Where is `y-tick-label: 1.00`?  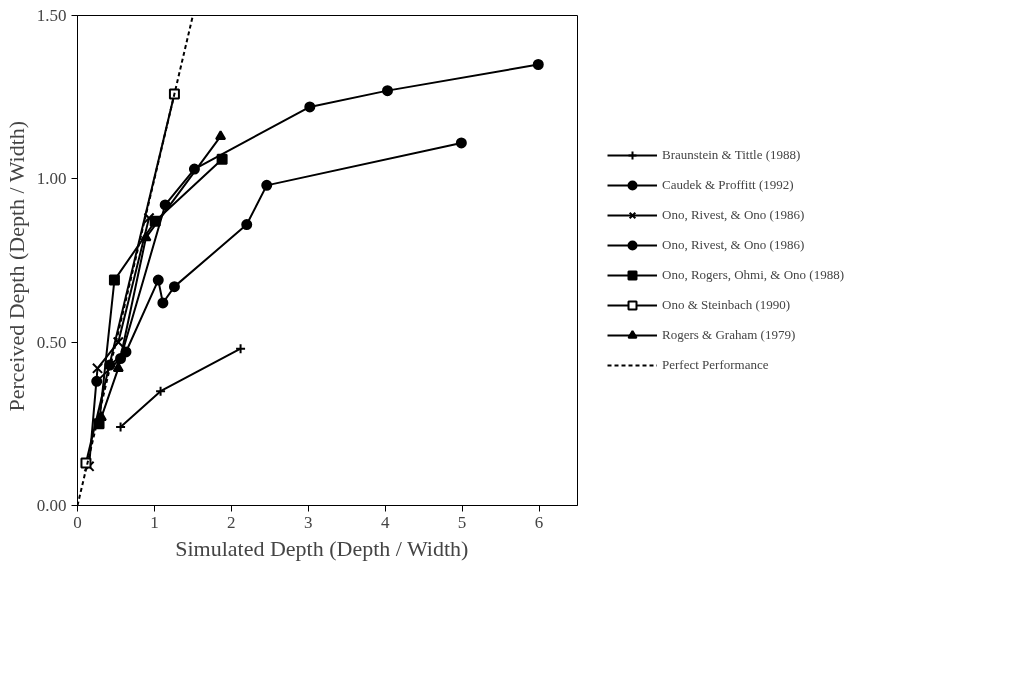 y-tick-label: 1.00 is located at coordinates (51, 179).